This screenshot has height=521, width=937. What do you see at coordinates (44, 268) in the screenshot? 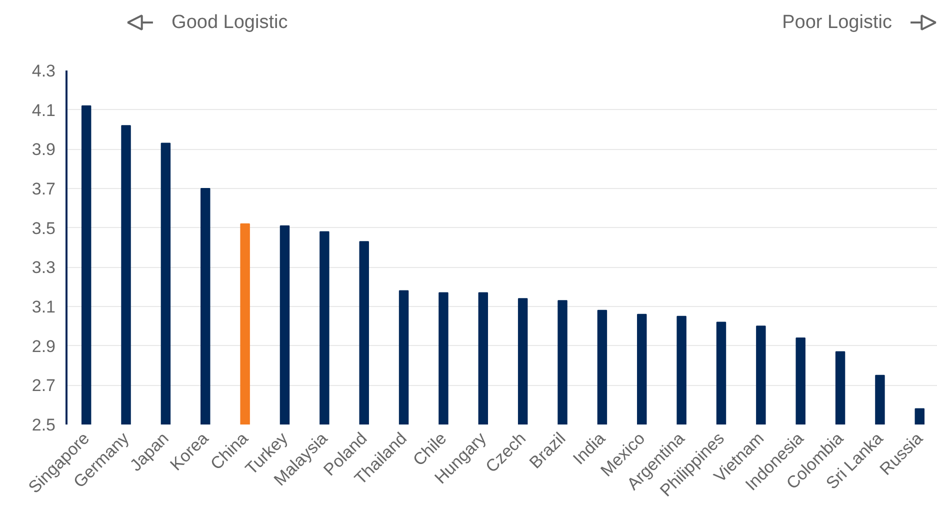
I see `y-tick-label: 3.3` at bounding box center [44, 268].